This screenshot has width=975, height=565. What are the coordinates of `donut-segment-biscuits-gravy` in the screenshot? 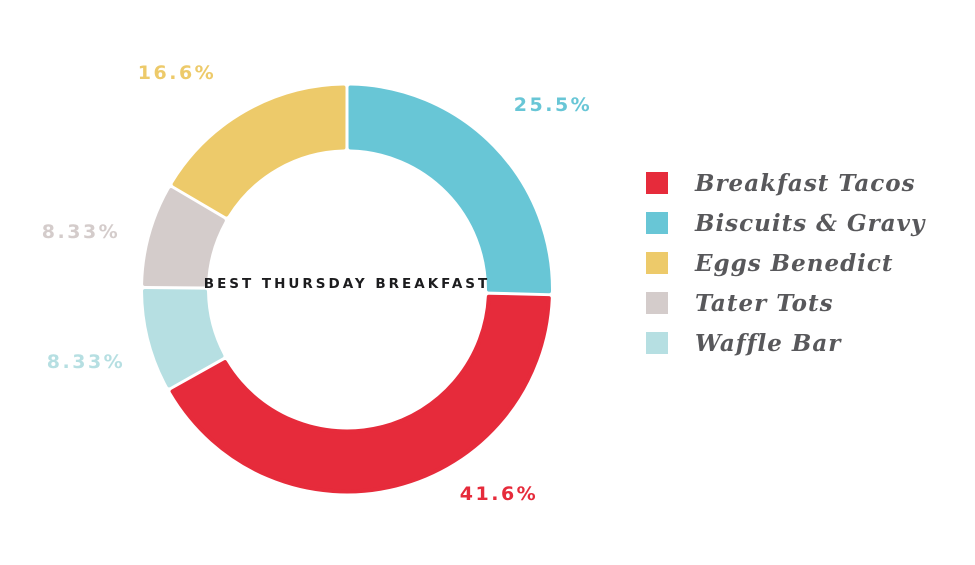 It's located at (449, 189).